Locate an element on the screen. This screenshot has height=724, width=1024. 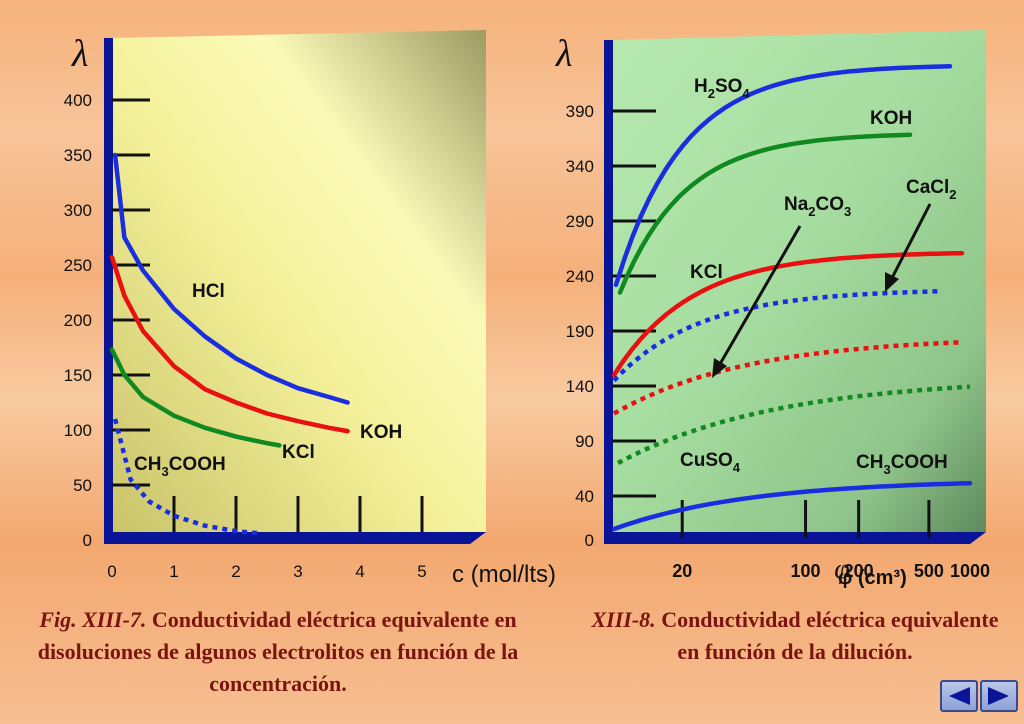
y-tick-label-left: 200 is located at coordinates (78, 320).